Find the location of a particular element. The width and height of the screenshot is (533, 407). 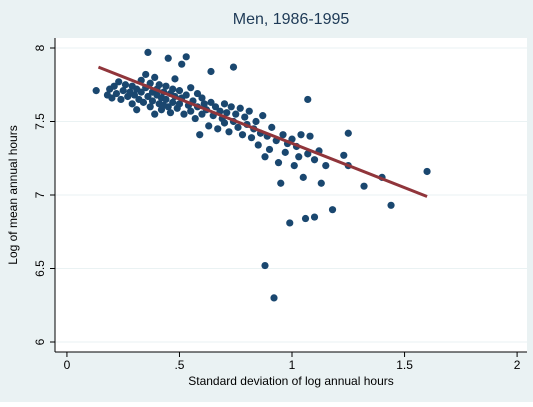

x-tick-label: .5 is located at coordinates (179, 365).